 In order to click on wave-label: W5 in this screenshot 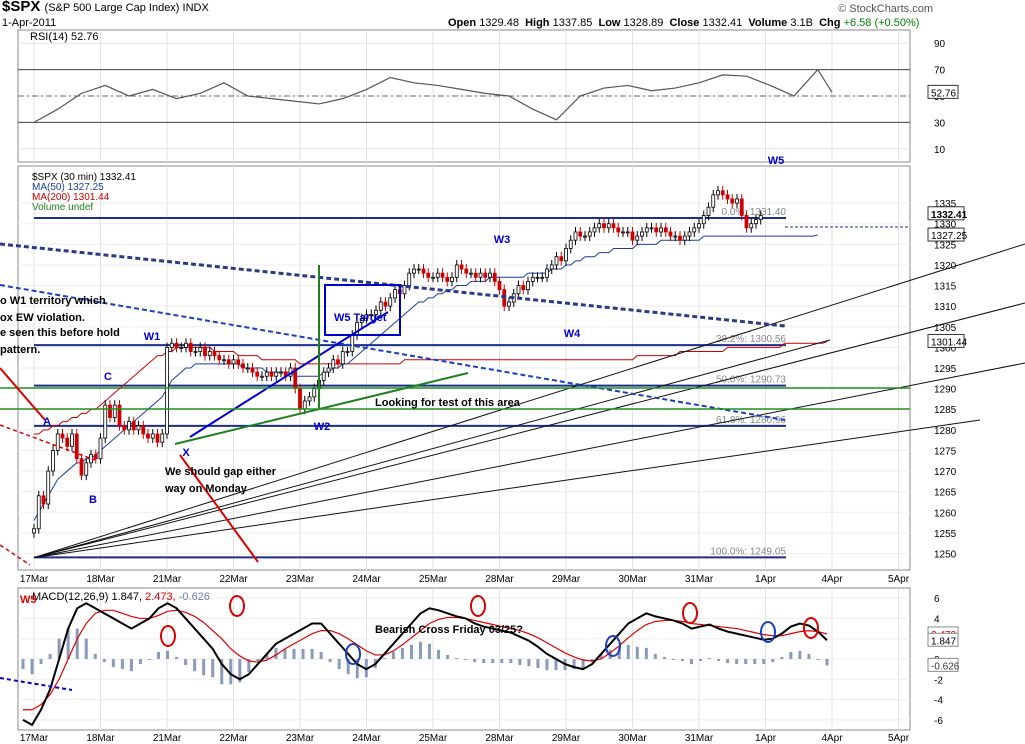, I will do `click(776, 161)`.